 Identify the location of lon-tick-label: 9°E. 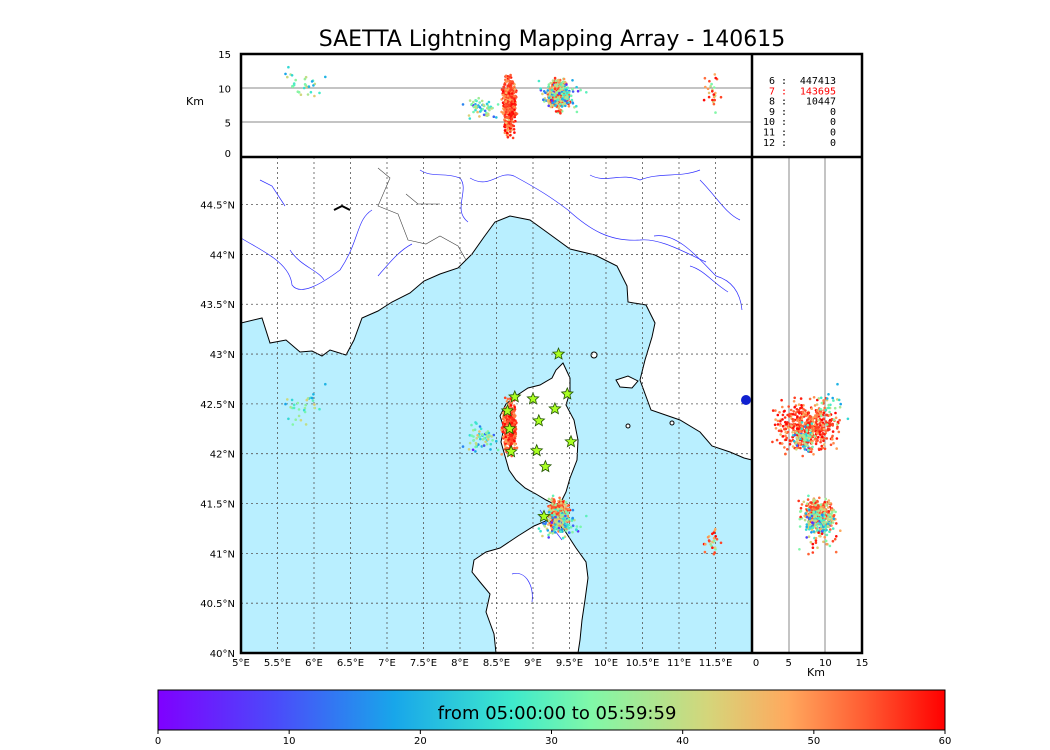
(533, 663).